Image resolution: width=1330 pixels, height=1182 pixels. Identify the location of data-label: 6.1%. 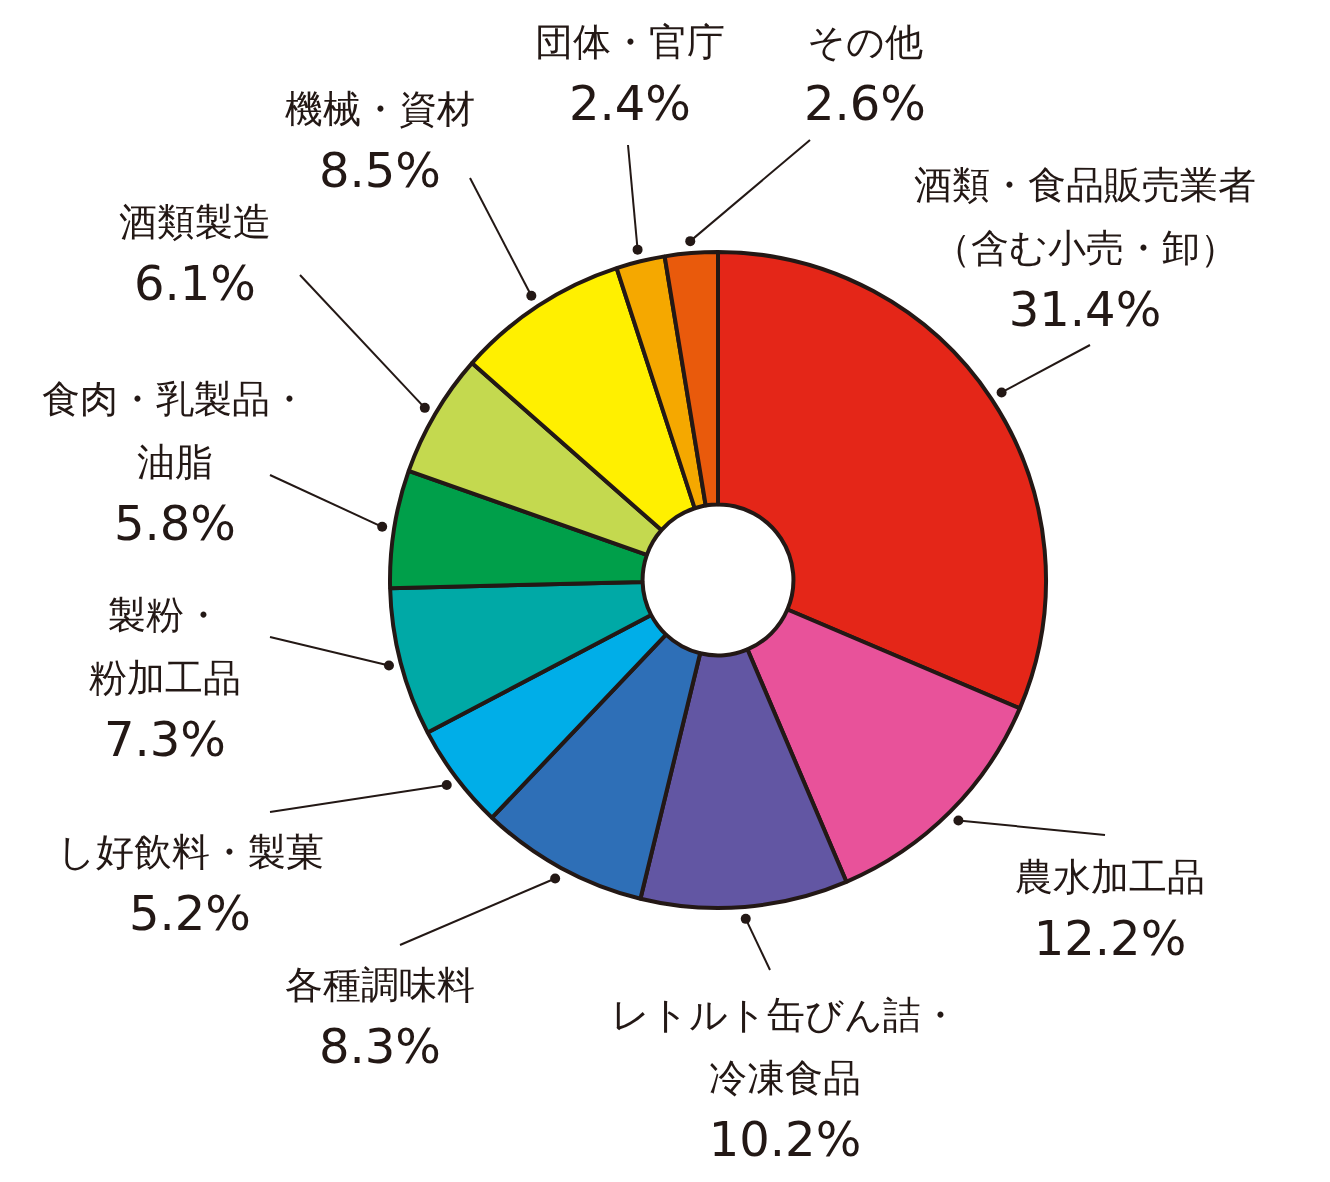
(195, 283).